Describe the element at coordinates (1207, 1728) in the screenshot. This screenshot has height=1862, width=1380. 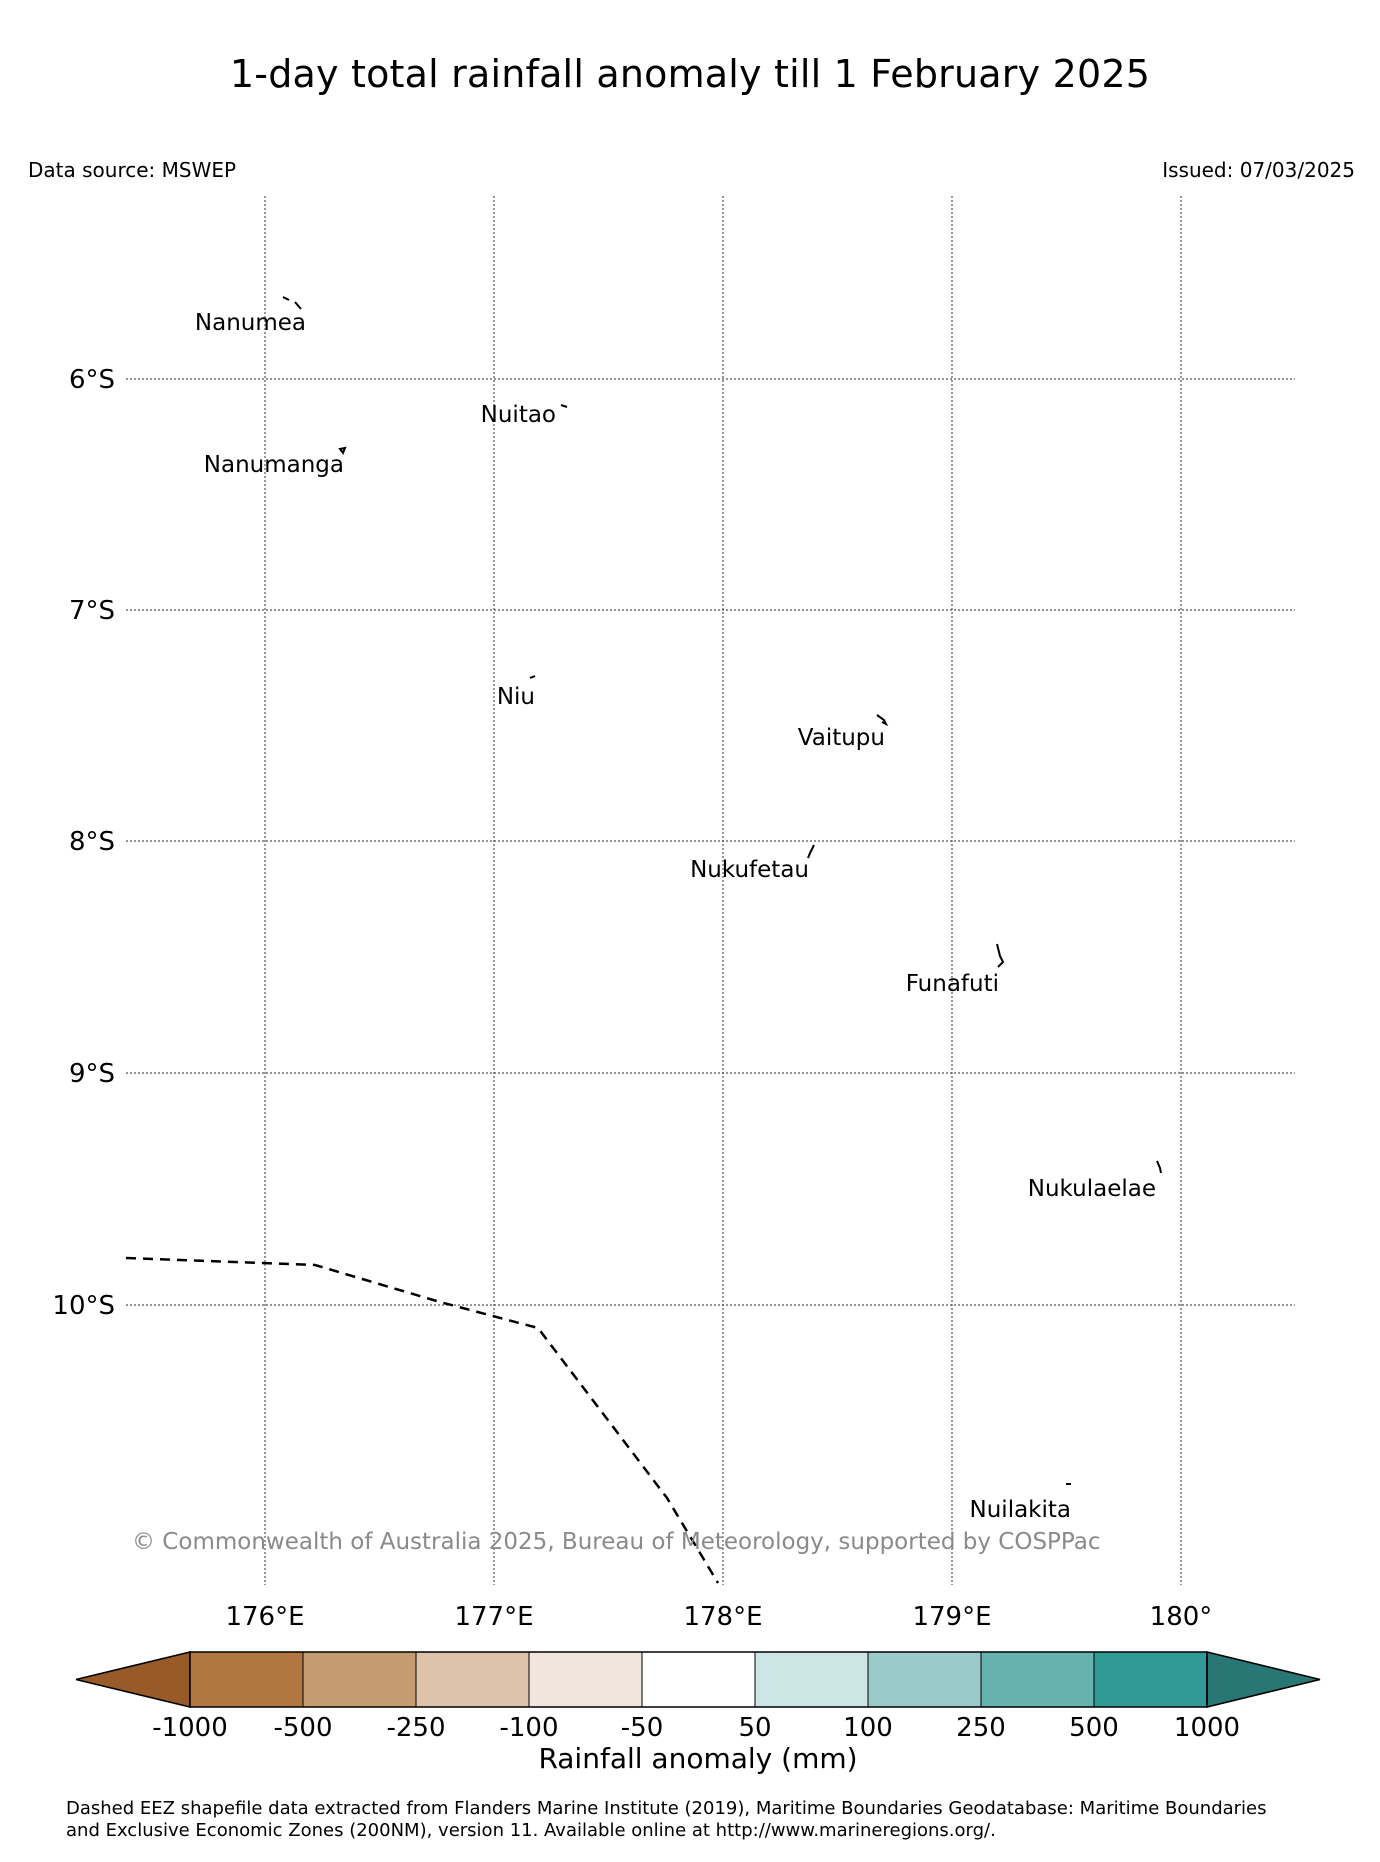
I see `colorbar-tick-label: 1000` at that location.